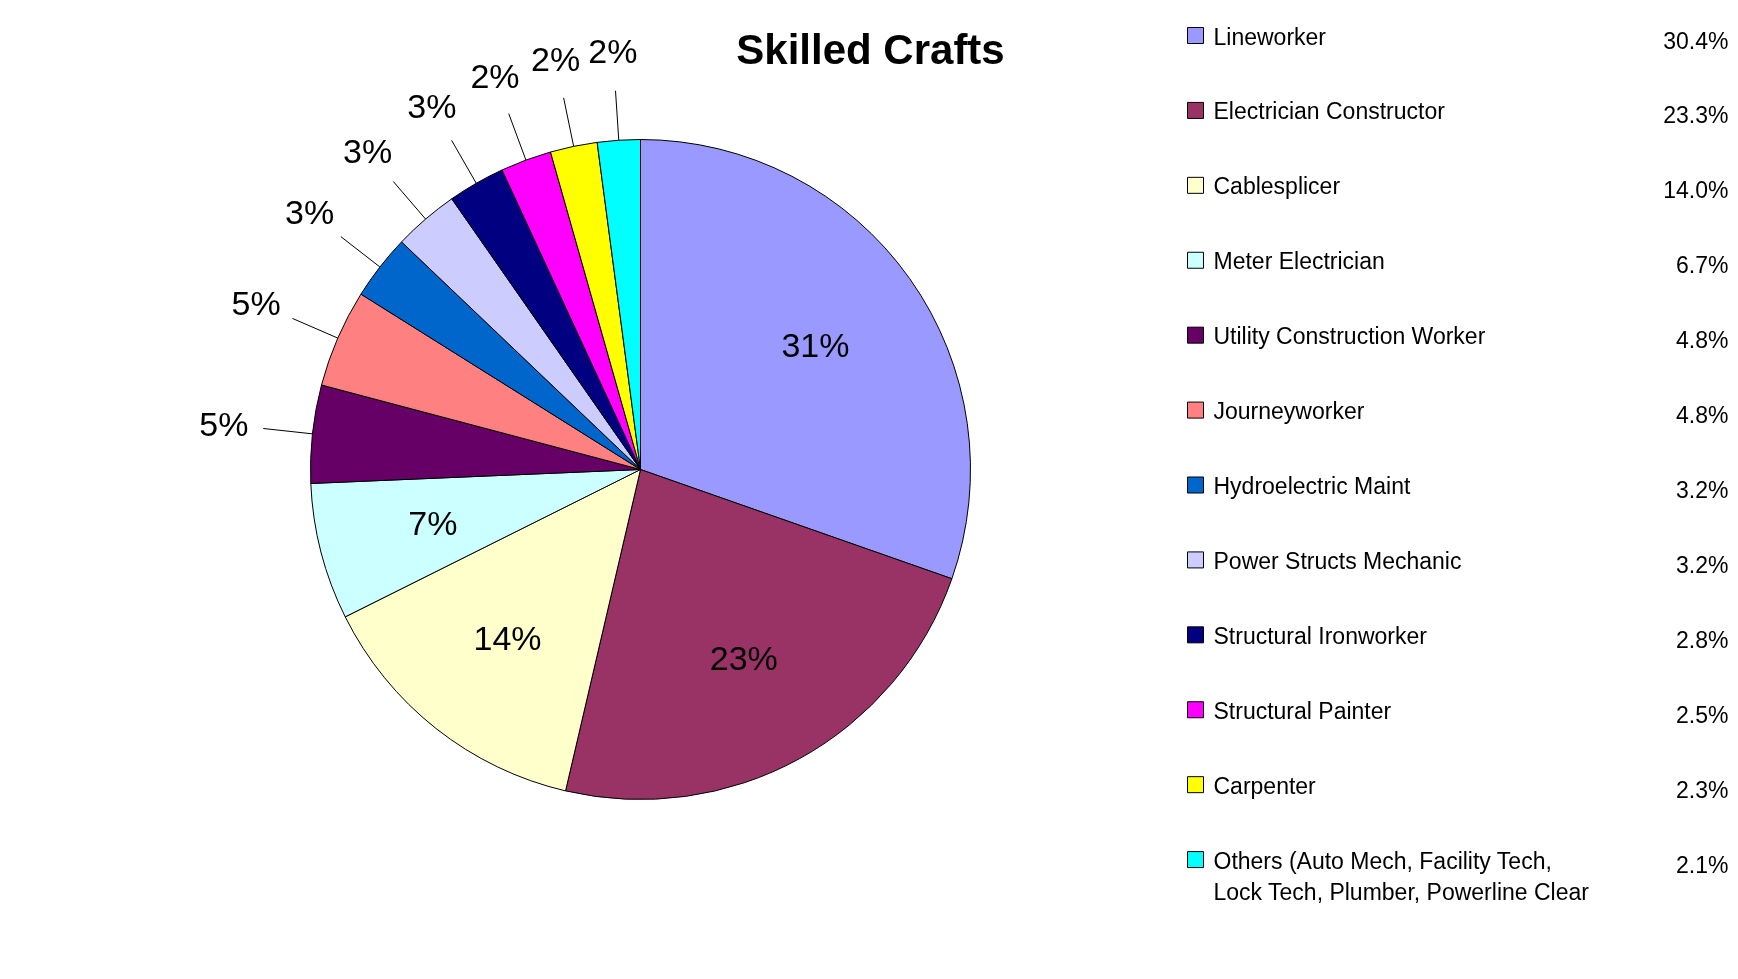  I want to click on data-label: 2.5%, so click(1702, 714).